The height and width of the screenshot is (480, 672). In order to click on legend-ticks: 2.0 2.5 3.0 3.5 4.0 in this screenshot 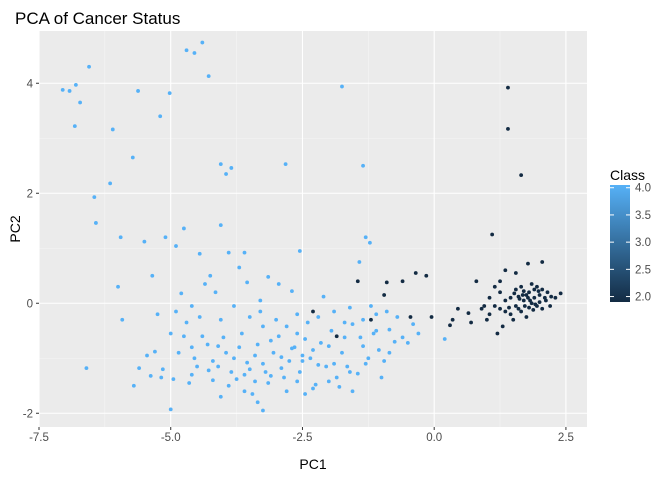, I will do `click(630, 243)`.